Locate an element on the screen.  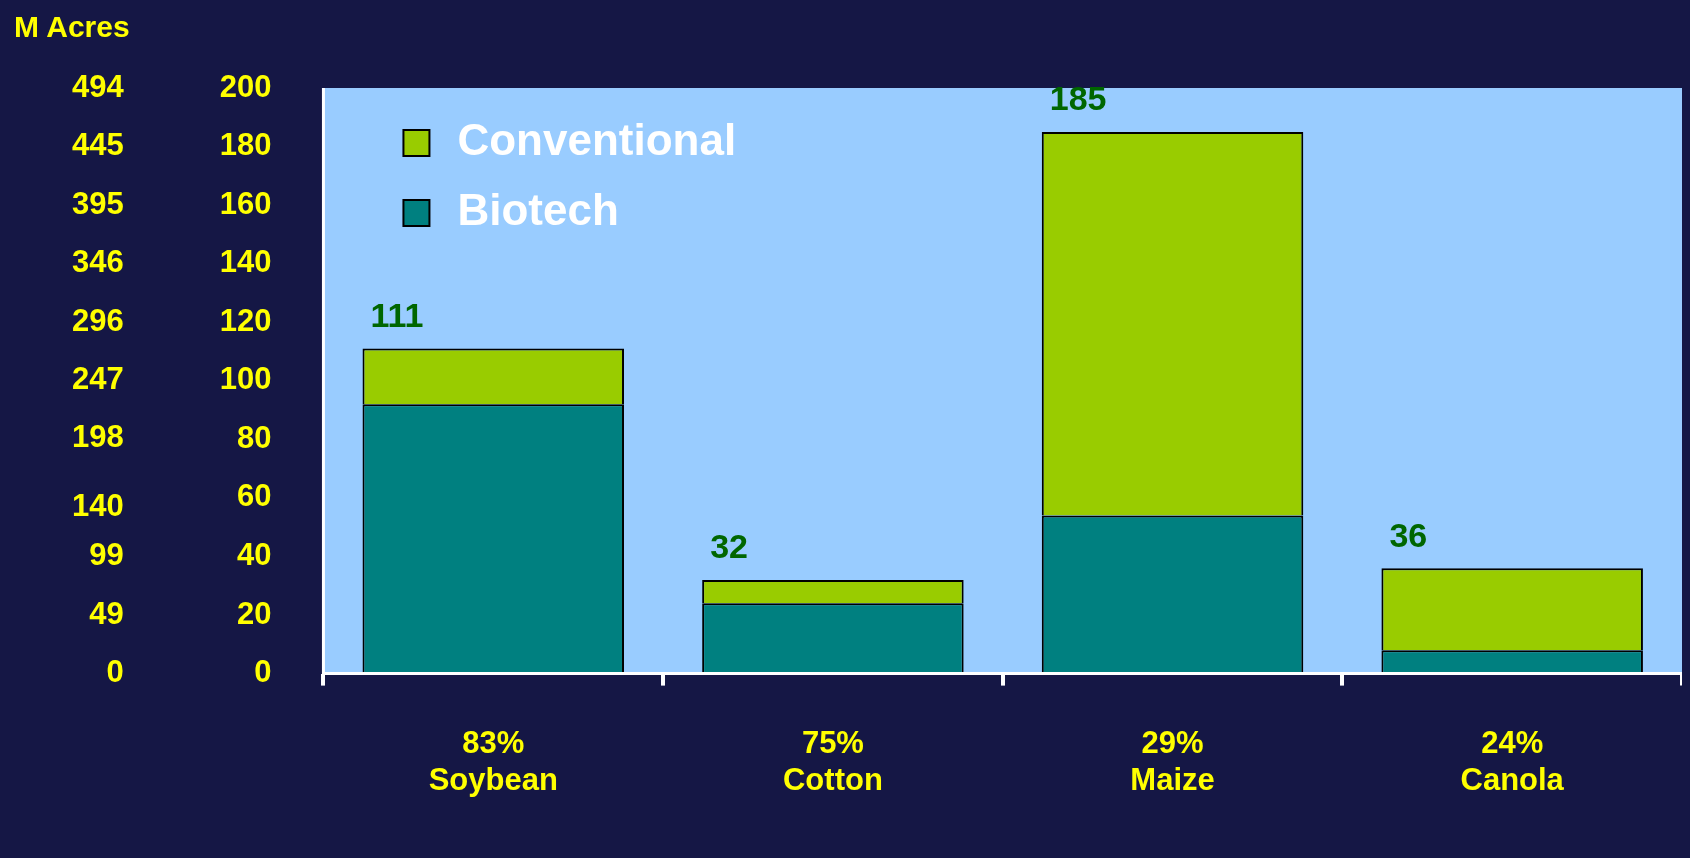
y-tick-label: 60 is located at coordinates (254, 496).